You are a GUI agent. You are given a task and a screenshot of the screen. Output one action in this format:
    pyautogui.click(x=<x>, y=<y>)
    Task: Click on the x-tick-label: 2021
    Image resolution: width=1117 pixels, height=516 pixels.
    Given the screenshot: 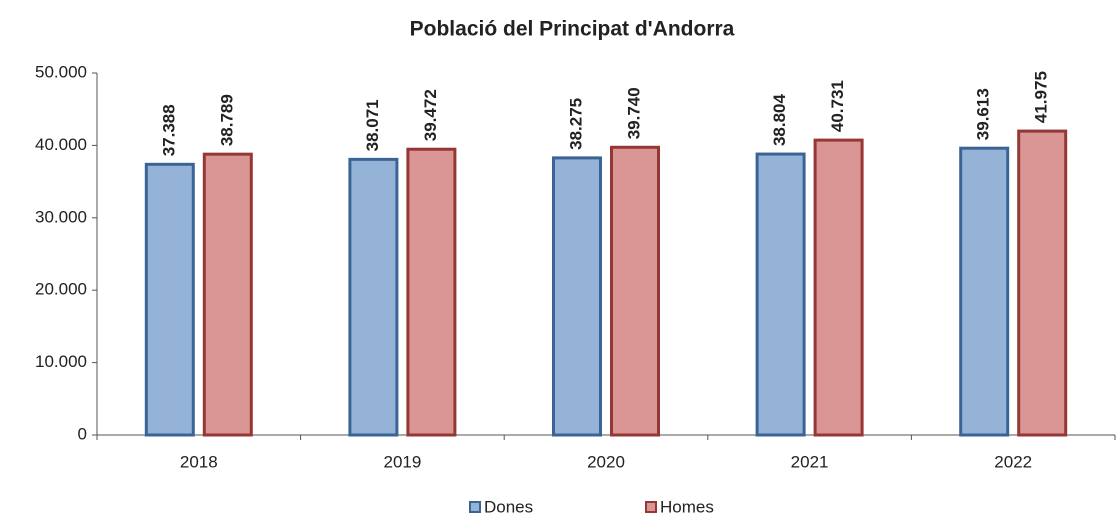 What is the action you would take?
    pyautogui.click(x=810, y=461)
    